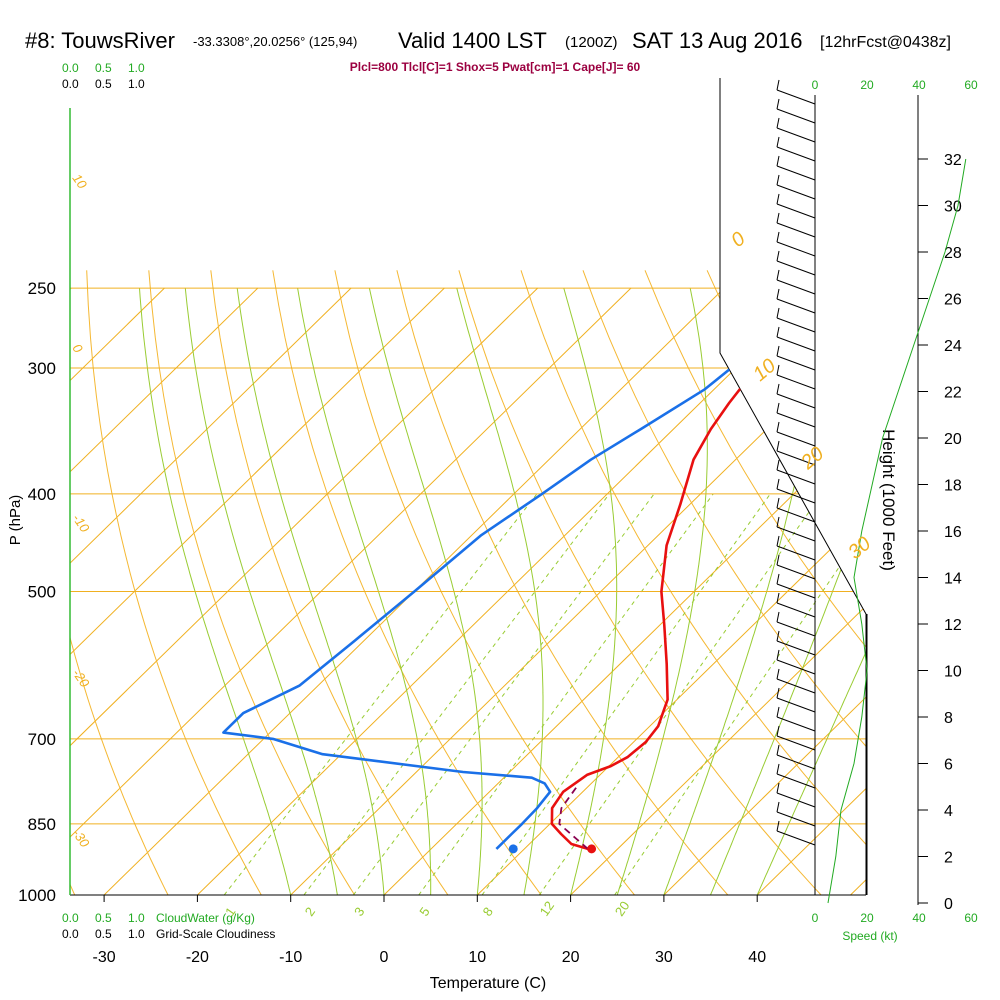 This screenshot has width=1000, height=1000. What do you see at coordinates (573, 817) in the screenshot?
I see `series-parcel-line` at bounding box center [573, 817].